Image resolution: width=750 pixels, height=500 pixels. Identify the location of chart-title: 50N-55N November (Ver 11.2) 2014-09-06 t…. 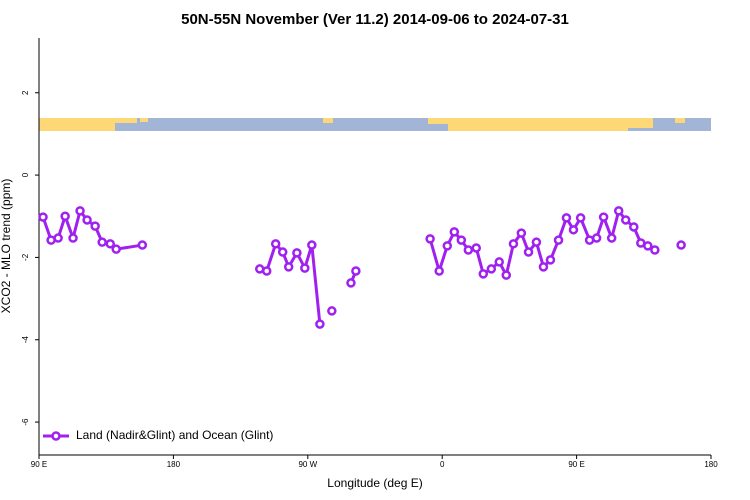
(375, 19).